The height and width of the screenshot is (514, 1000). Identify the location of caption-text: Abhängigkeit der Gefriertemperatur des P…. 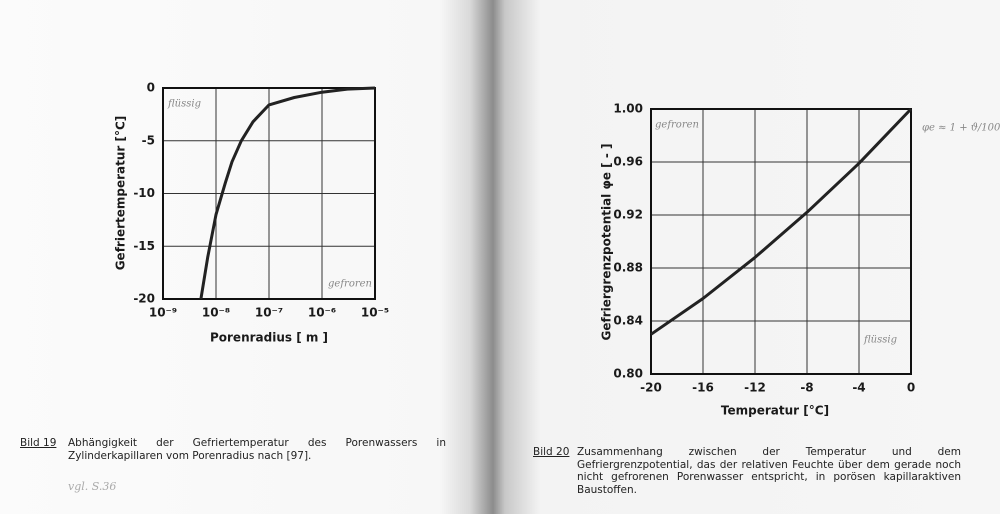
(257, 449).